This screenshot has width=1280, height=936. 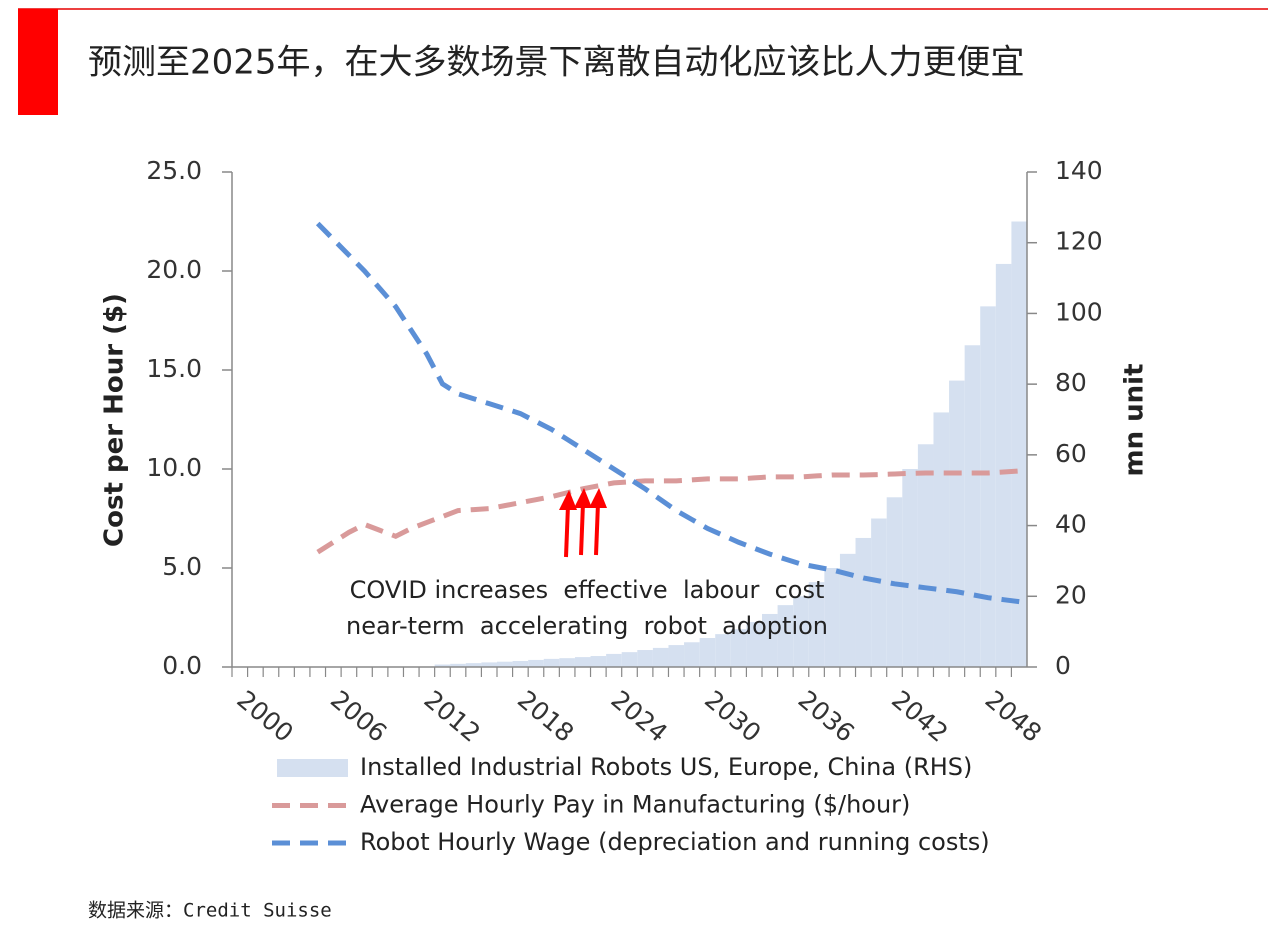 I want to click on y2-tick-label: 100, so click(x=1079, y=311).